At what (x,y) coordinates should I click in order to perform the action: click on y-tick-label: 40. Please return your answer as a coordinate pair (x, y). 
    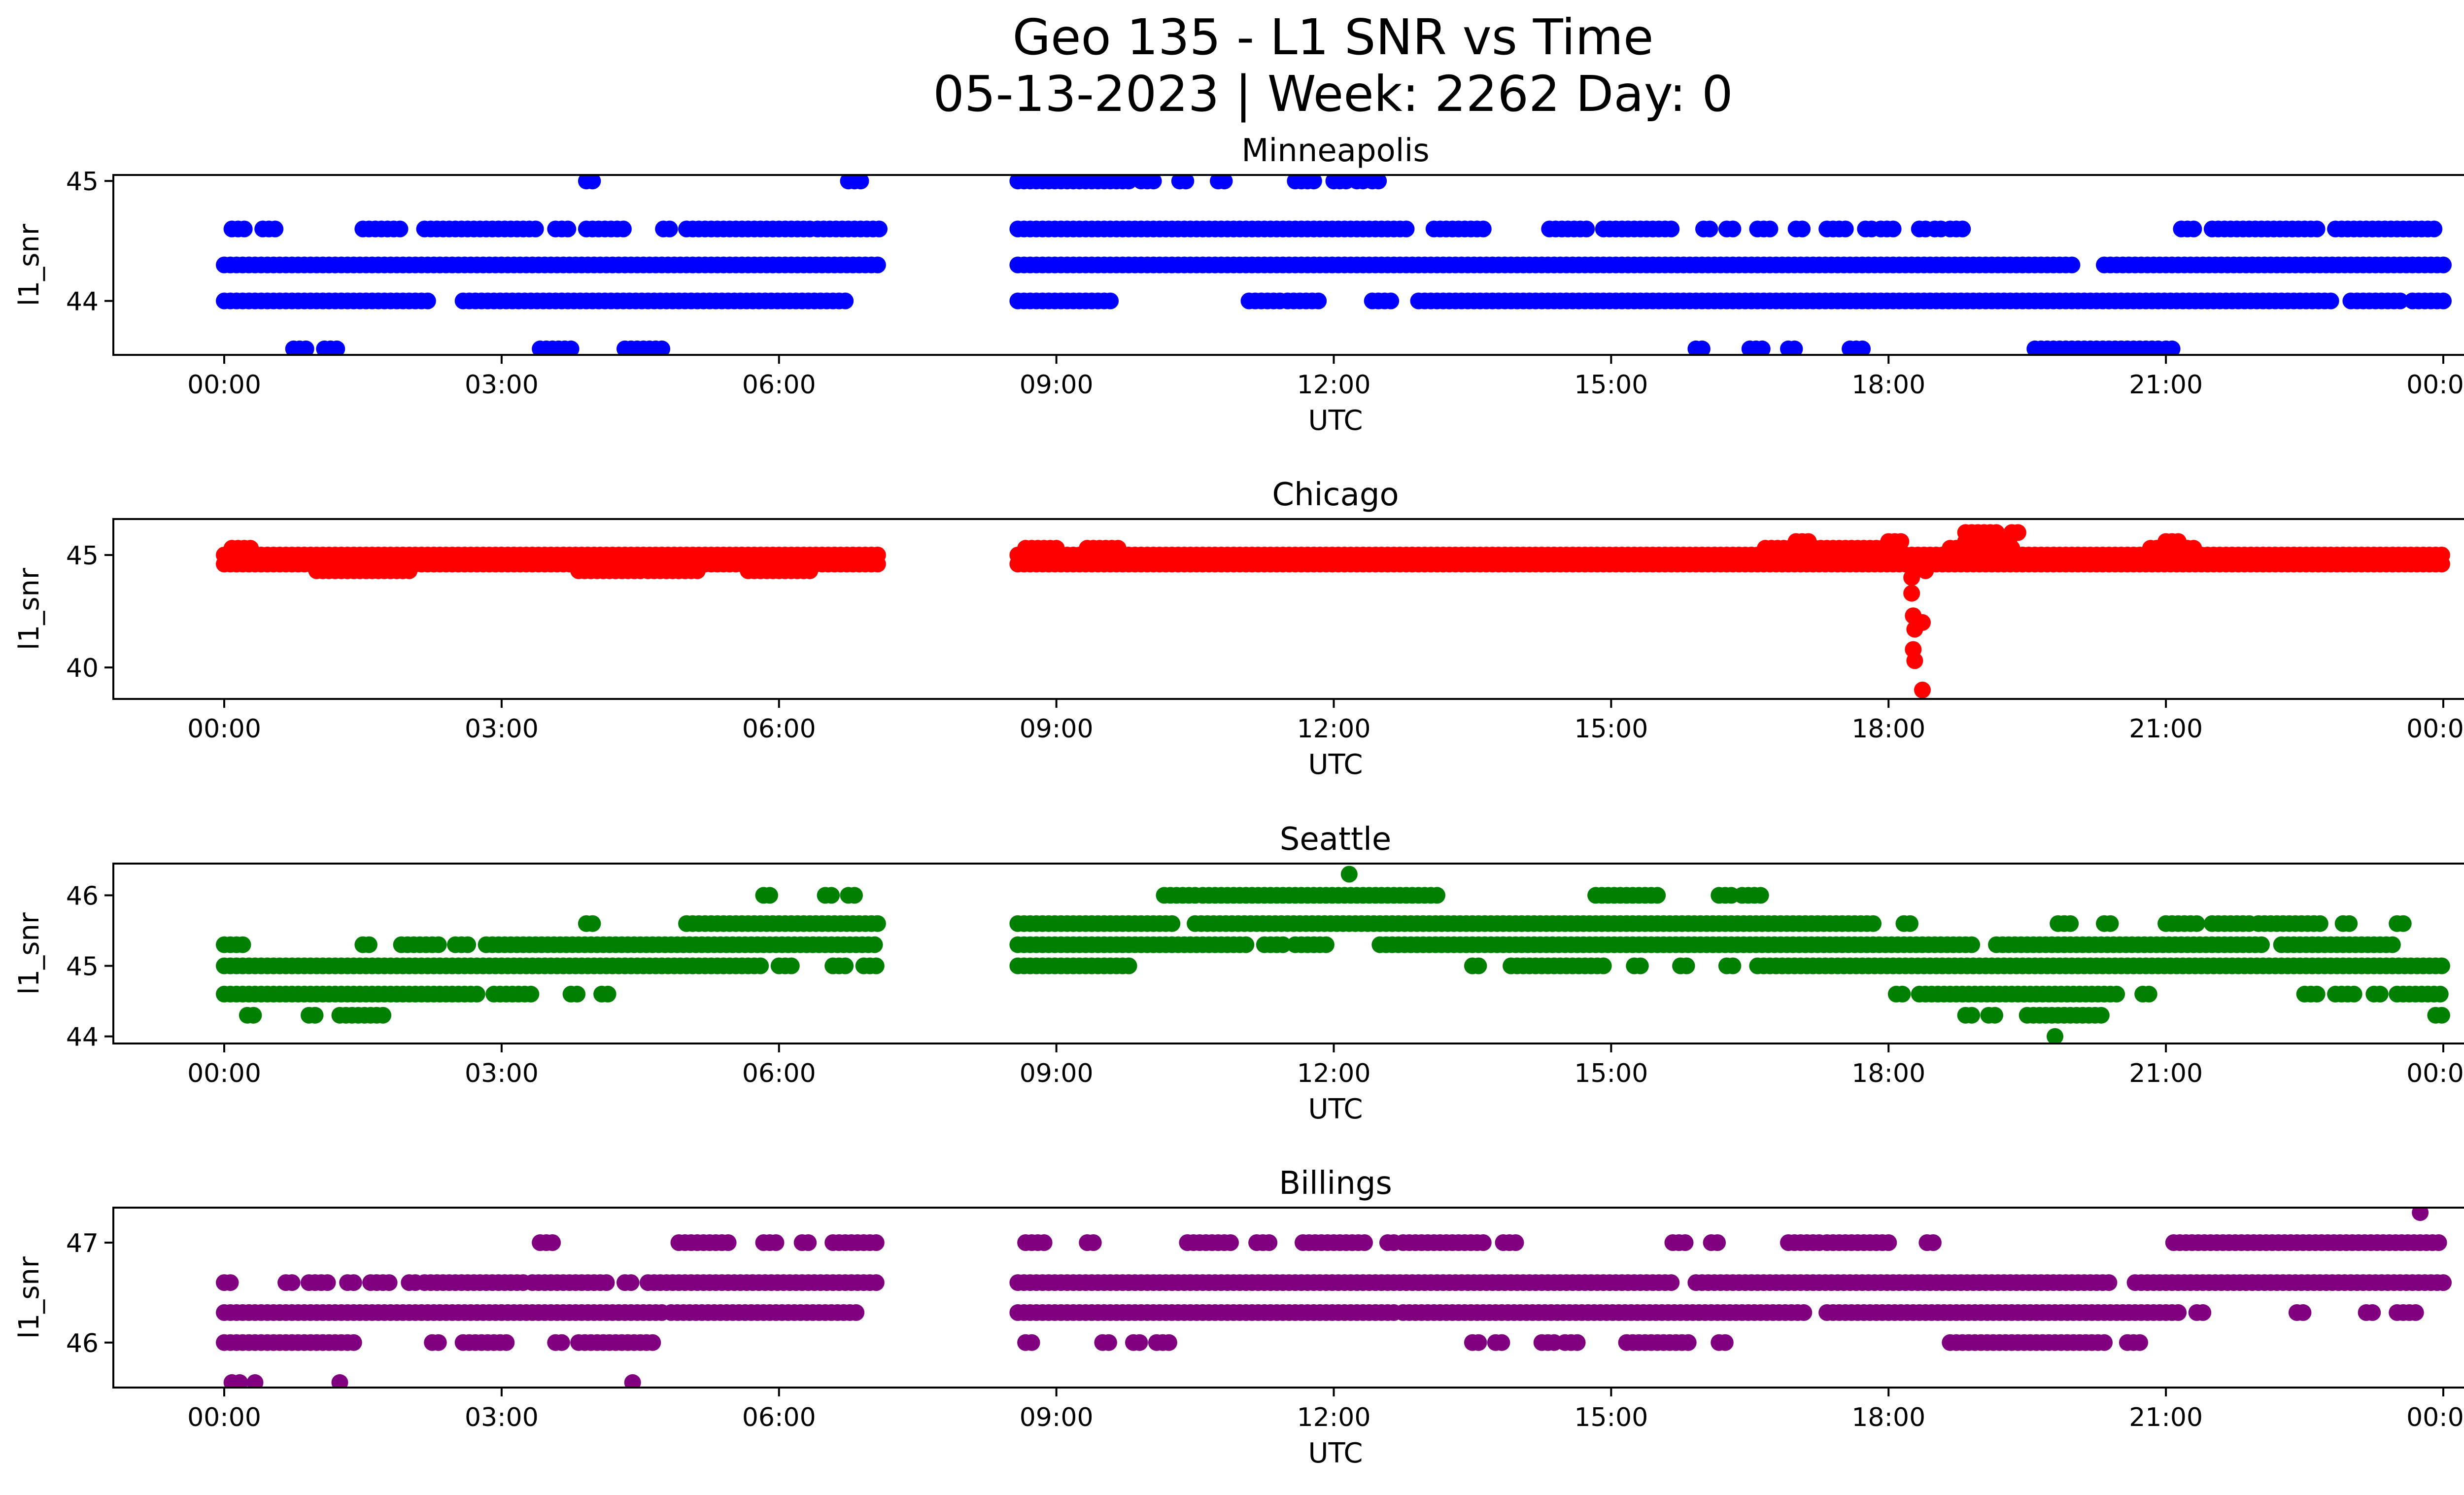
    Looking at the image, I should click on (82, 668).